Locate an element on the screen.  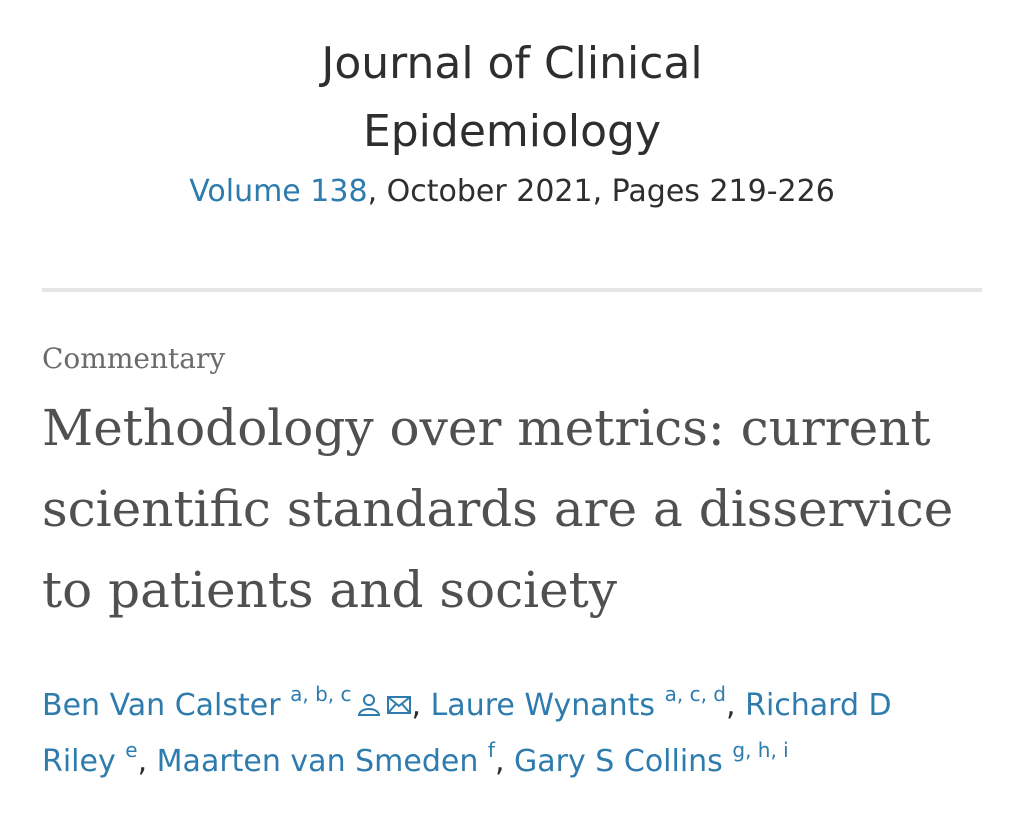
journal-title: Journal of Clinical Epidemiology is located at coordinates (512, 97).